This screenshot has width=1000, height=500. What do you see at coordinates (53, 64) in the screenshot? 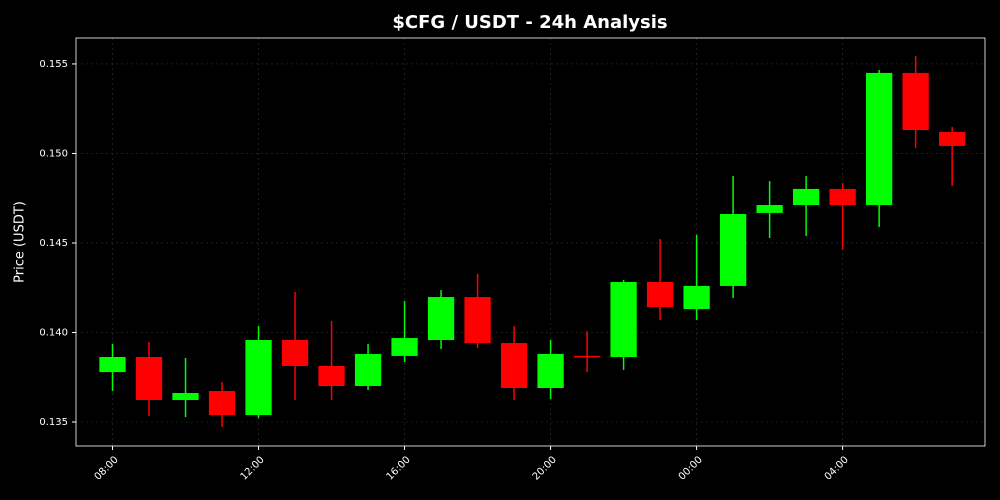
I see `y-tick-label: 0.155` at bounding box center [53, 64].